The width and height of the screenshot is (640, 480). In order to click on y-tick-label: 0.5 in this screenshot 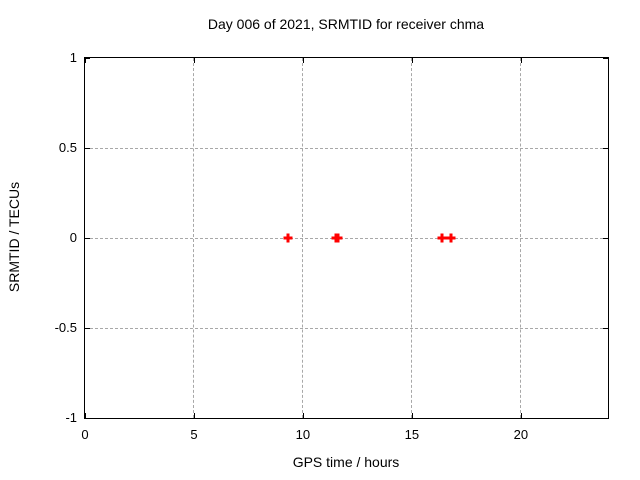, I will do `click(67, 147)`.